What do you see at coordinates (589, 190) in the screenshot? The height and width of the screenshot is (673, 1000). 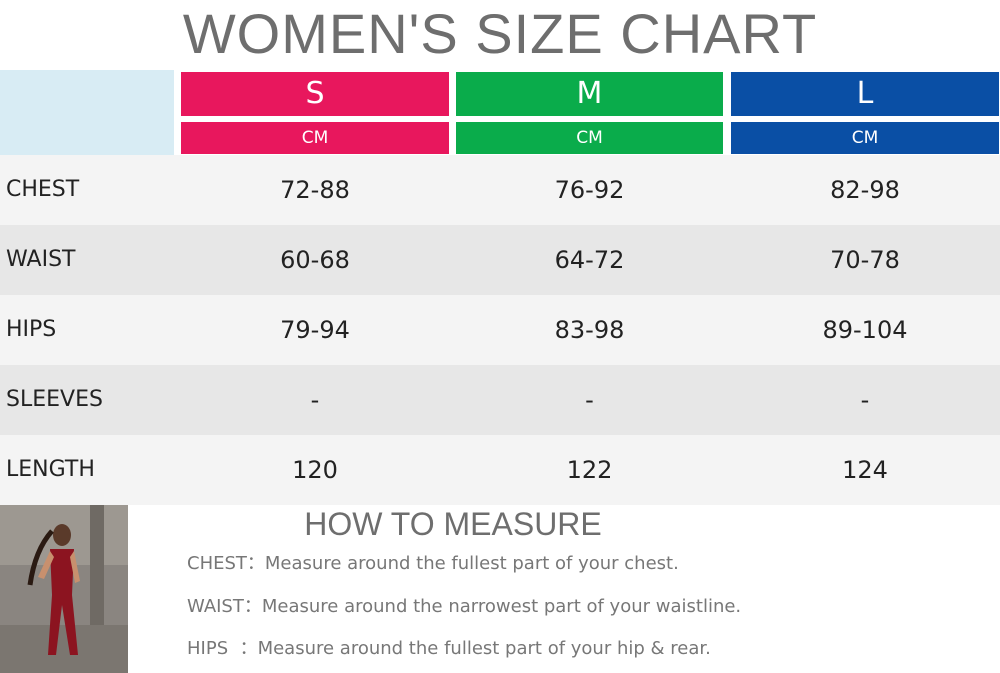 I see `size-value: 76-92` at bounding box center [589, 190].